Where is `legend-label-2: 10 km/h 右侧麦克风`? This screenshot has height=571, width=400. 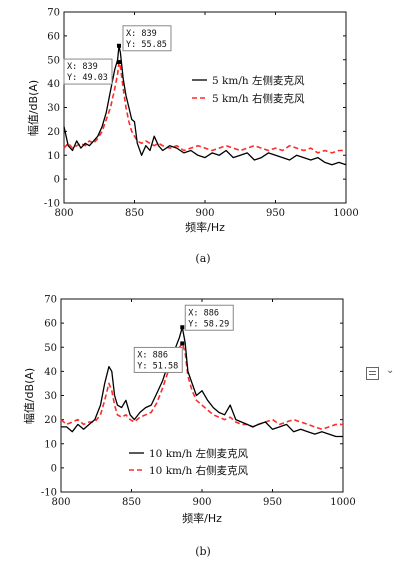
legend-label-2: 10 km/h 右侧麦克风 is located at coordinates (199, 470).